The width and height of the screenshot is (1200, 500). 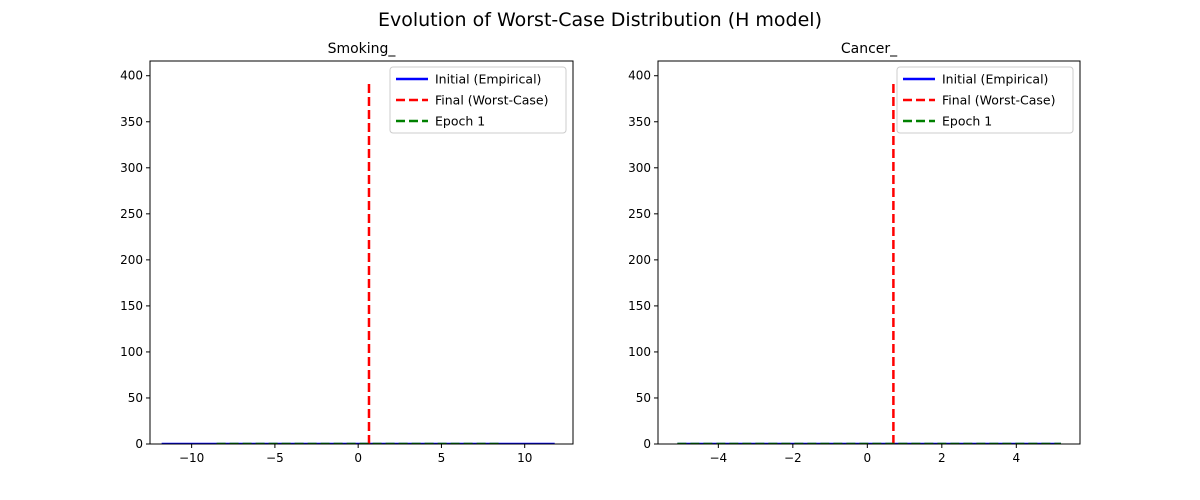 I want to click on x-tick-label: 10, so click(x=524, y=458).